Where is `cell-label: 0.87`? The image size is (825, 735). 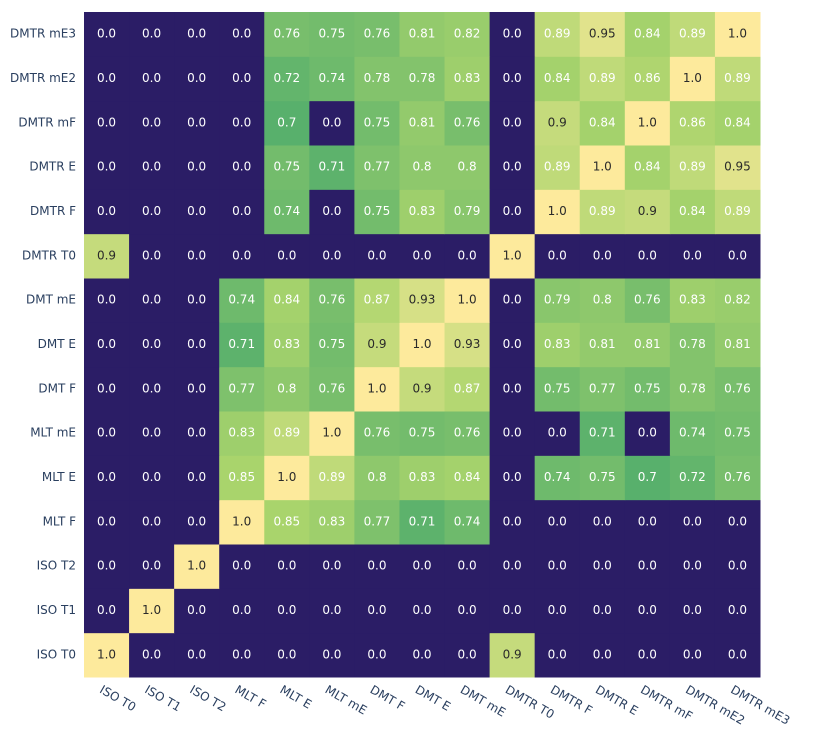
cell-label: 0.87 is located at coordinates (467, 388).